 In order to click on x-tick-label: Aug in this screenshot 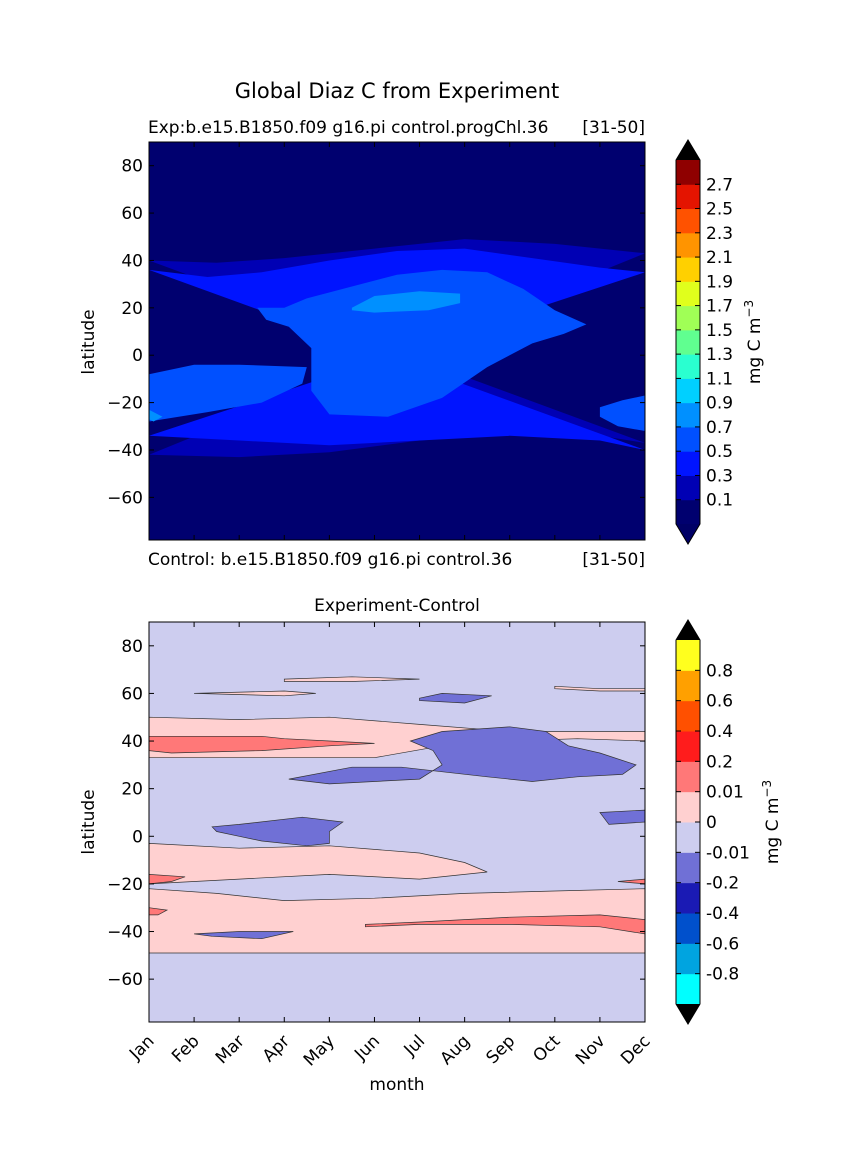, I will do `click(456, 1050)`.